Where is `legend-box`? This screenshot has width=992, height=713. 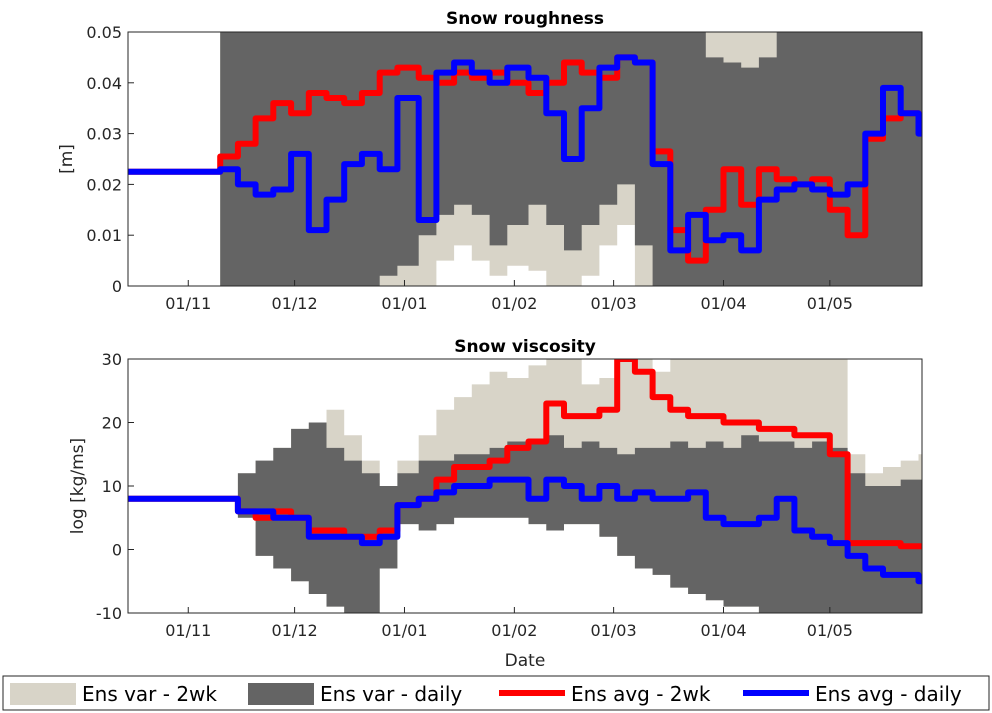
legend-box is located at coordinates (496, 693).